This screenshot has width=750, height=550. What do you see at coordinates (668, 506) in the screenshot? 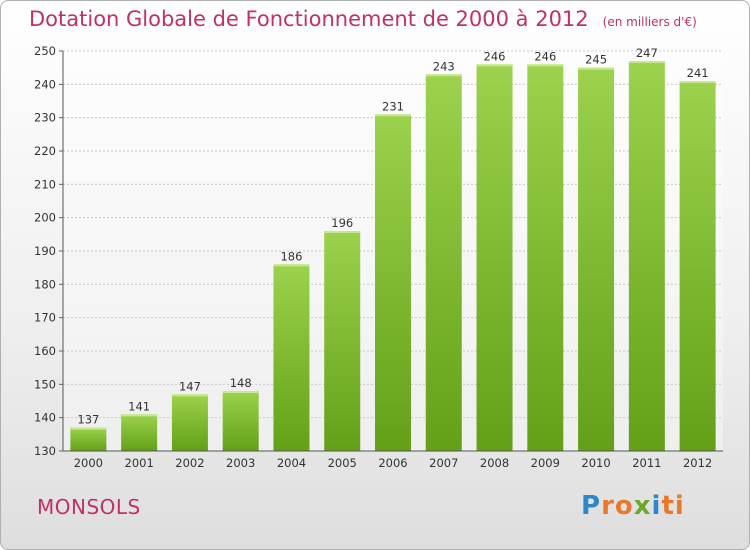
I see `logo-letter: t` at bounding box center [668, 506].